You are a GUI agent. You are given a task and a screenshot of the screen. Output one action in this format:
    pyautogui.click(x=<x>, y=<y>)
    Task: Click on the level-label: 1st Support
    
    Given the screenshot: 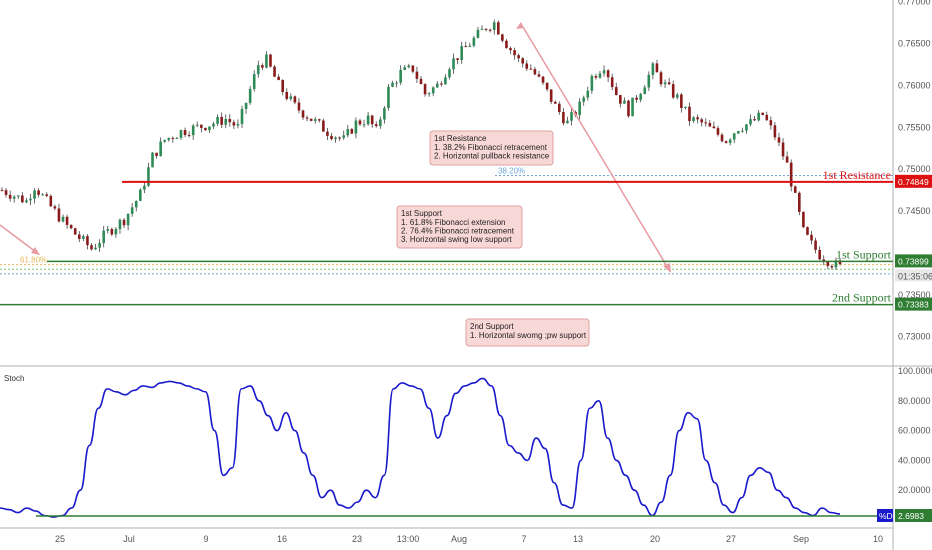 What is the action you would take?
    pyautogui.click(x=864, y=254)
    